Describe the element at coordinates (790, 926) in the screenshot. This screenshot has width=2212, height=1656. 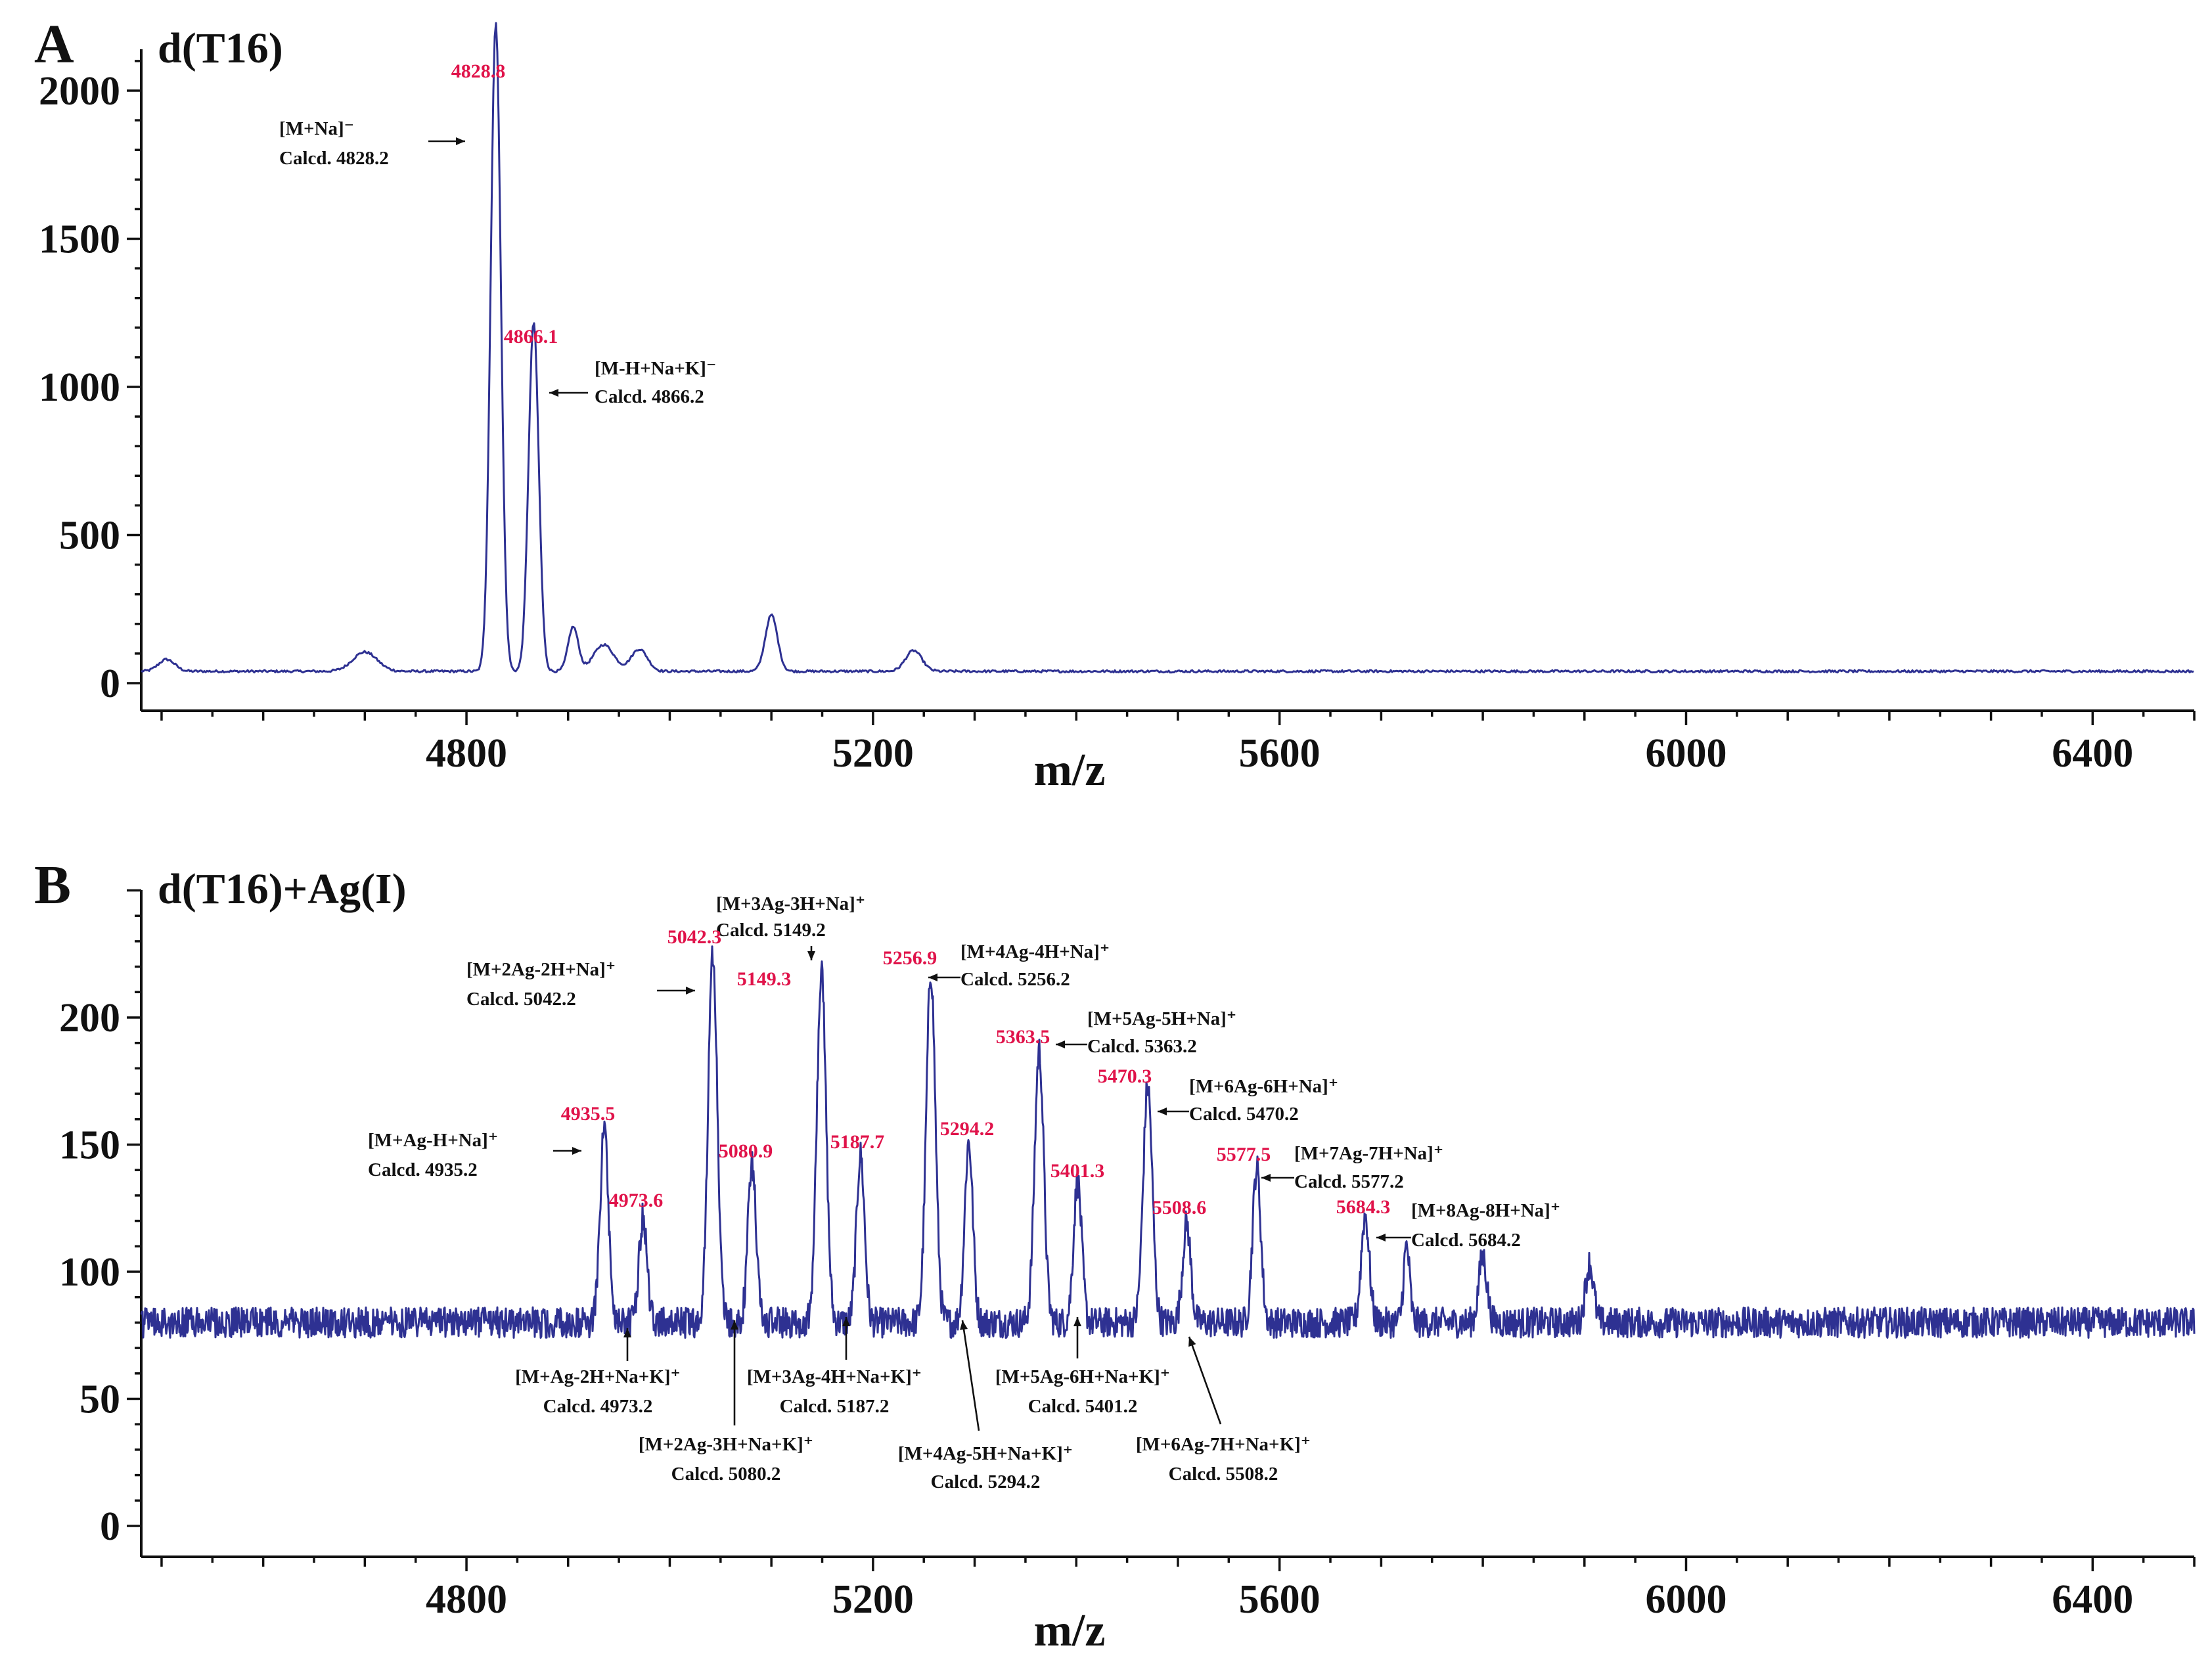
I see `panel-b-ion-annotation: [M+3Ag-3H+Na]⁺ Calcd. 5149.2` at that location.